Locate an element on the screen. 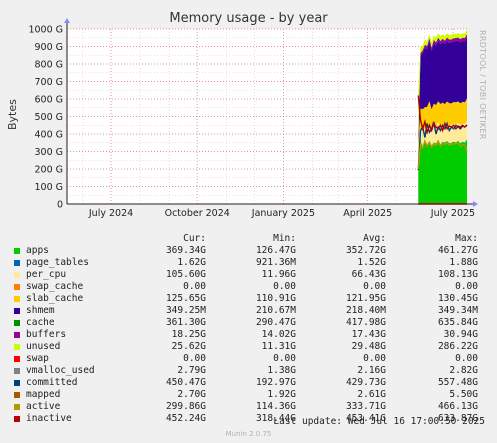 The width and height of the screenshot is (497, 443). x-tick-label: January 2025 is located at coordinates (283, 213).